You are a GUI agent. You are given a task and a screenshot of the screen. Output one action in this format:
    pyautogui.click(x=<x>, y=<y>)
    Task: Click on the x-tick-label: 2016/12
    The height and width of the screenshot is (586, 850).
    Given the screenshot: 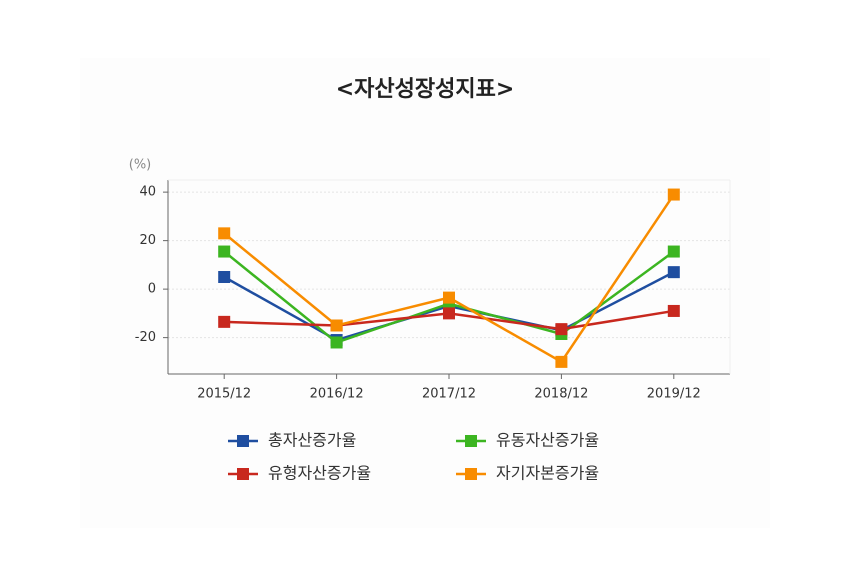 What is the action you would take?
    pyautogui.click(x=337, y=394)
    